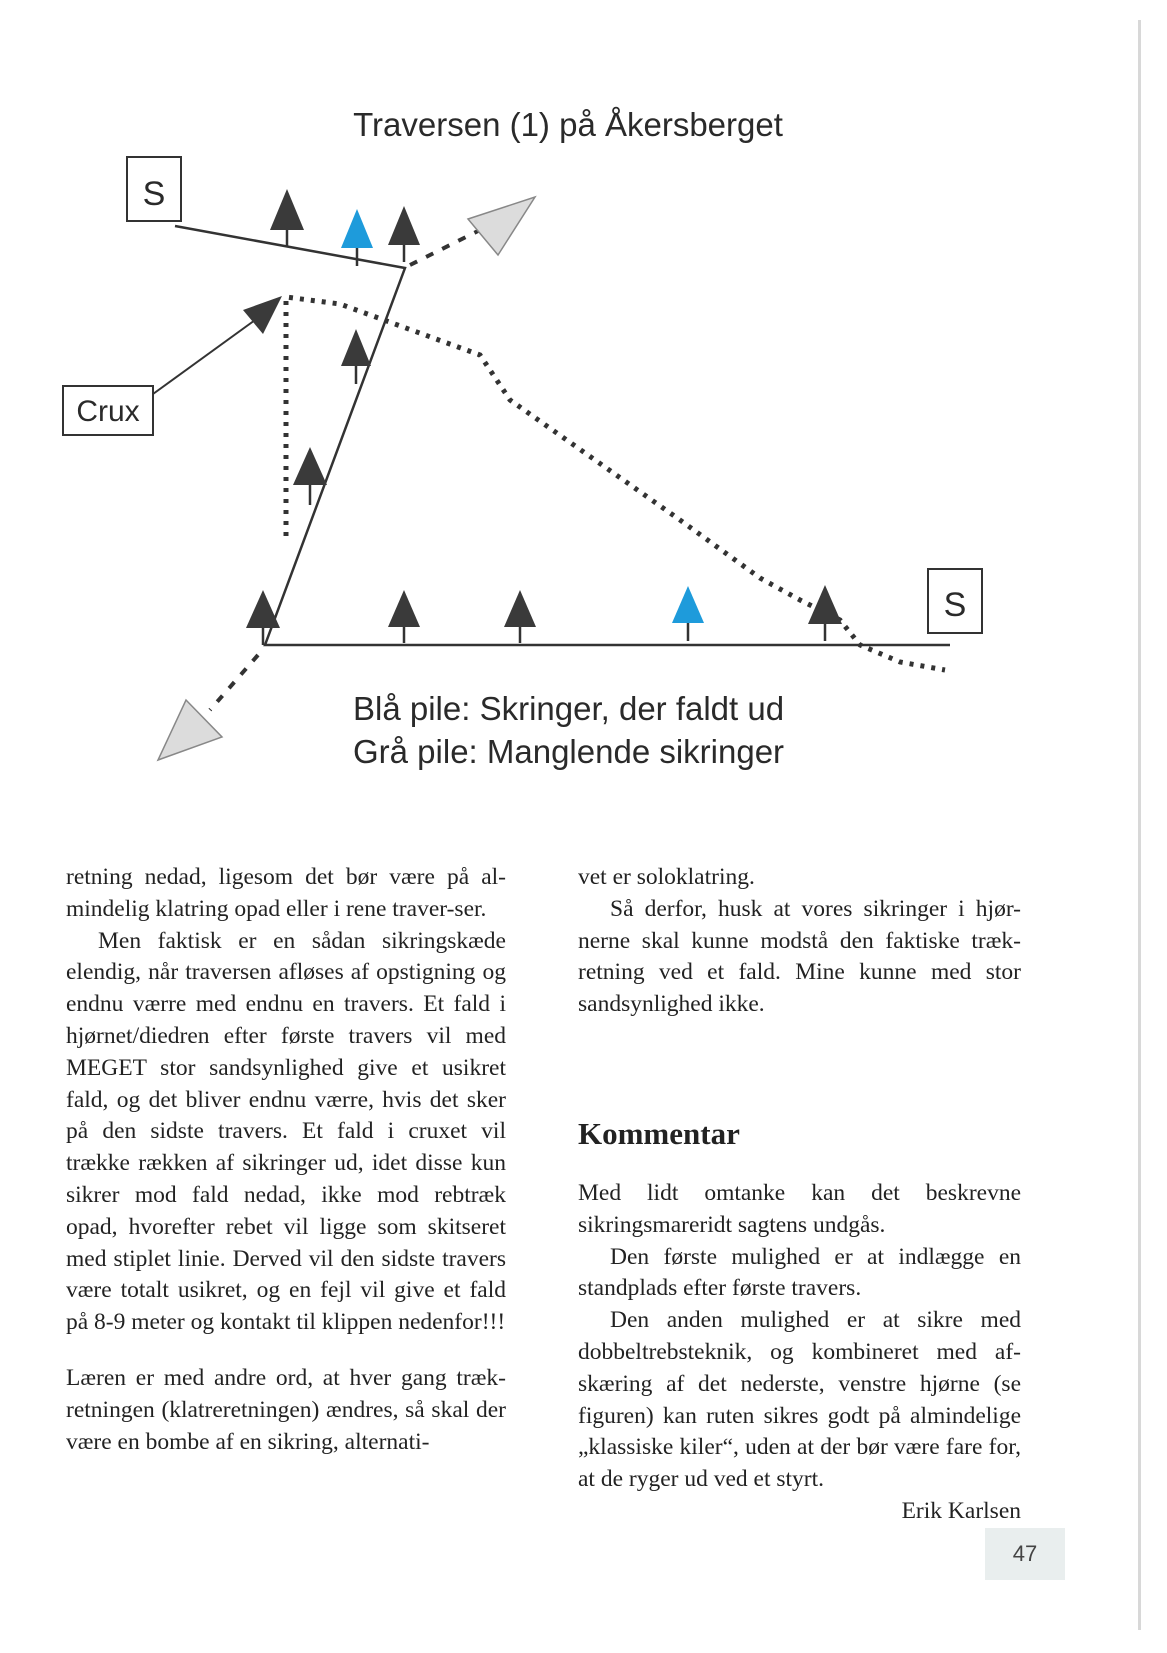 This screenshot has width=1167, height=1653. I want to click on page-number-text: 47, so click(1025, 1553).